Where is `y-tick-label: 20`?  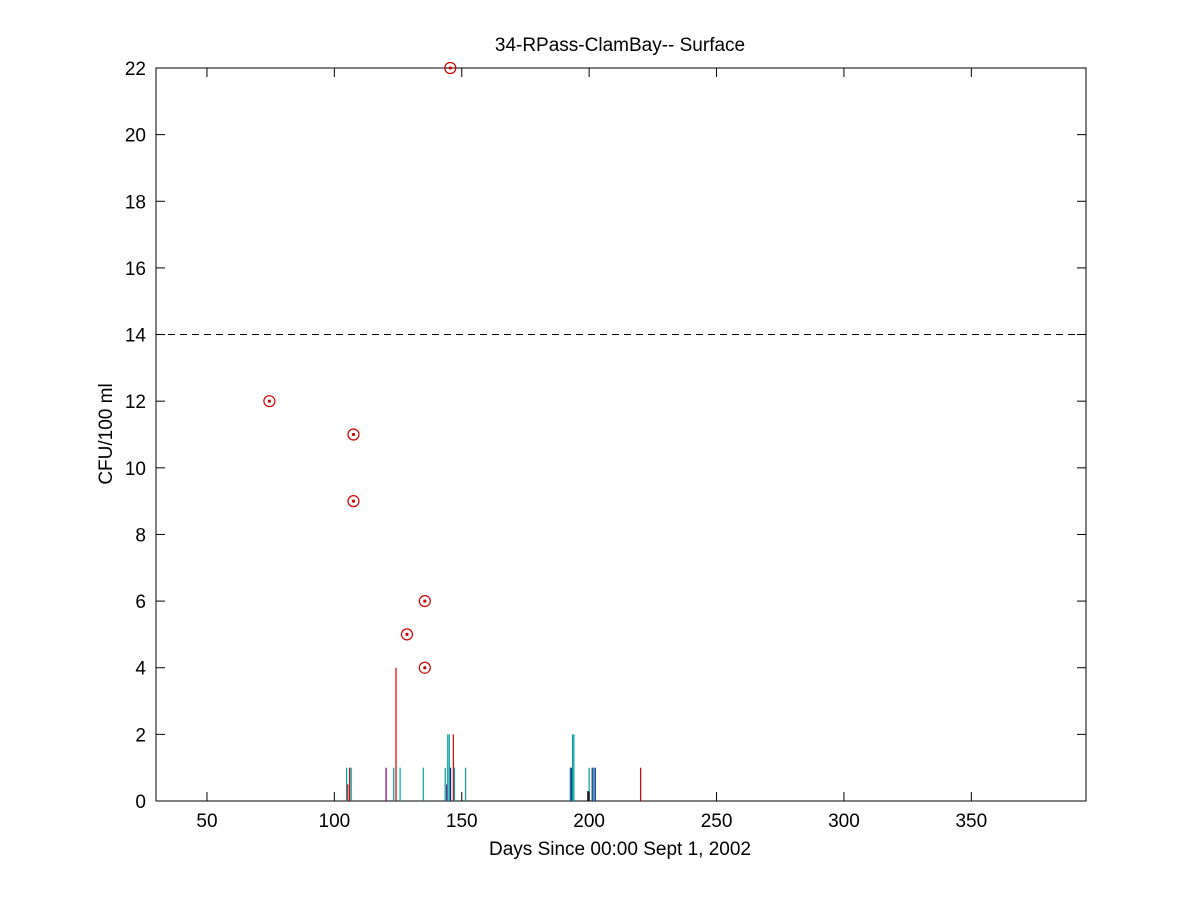 y-tick-label: 20 is located at coordinates (135, 136).